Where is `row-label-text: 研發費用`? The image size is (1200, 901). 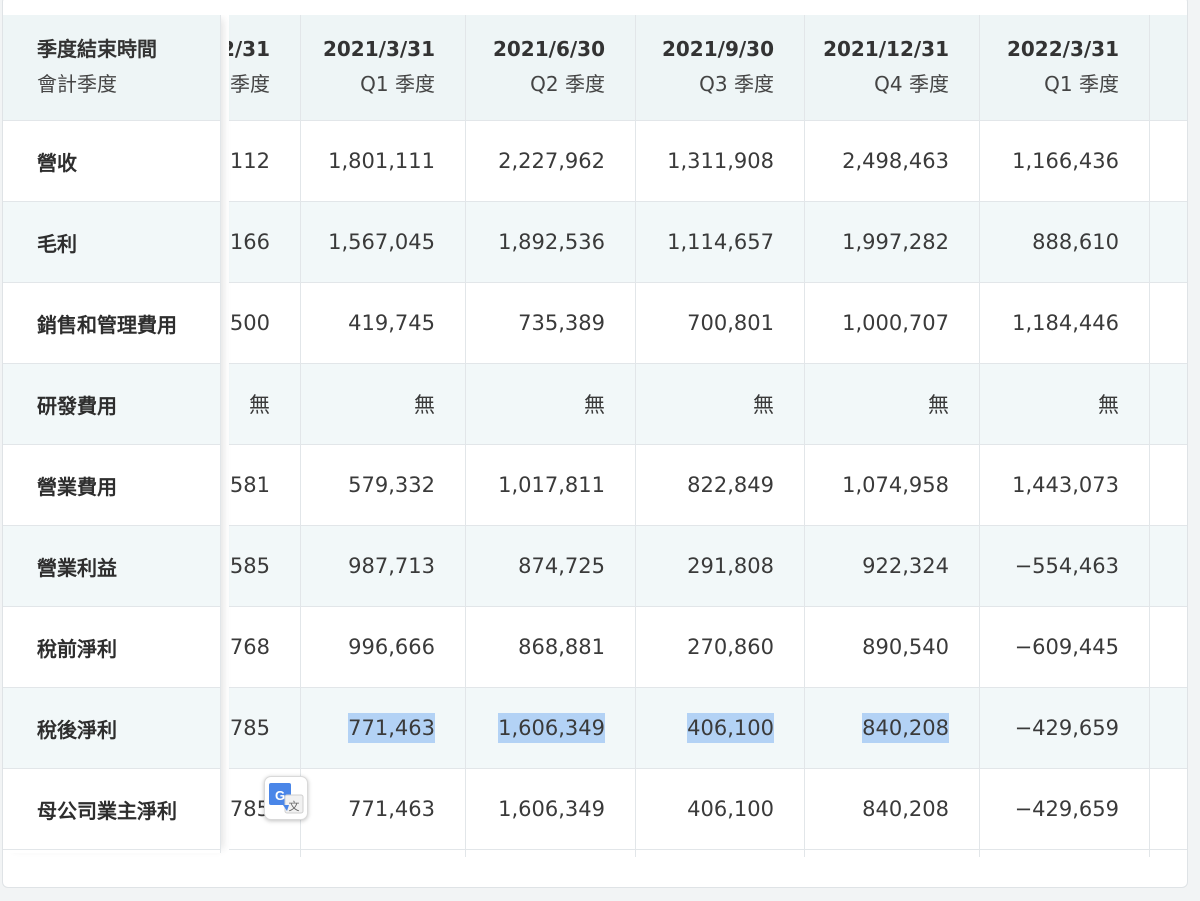 row-label-text: 研發費用 is located at coordinates (77, 405).